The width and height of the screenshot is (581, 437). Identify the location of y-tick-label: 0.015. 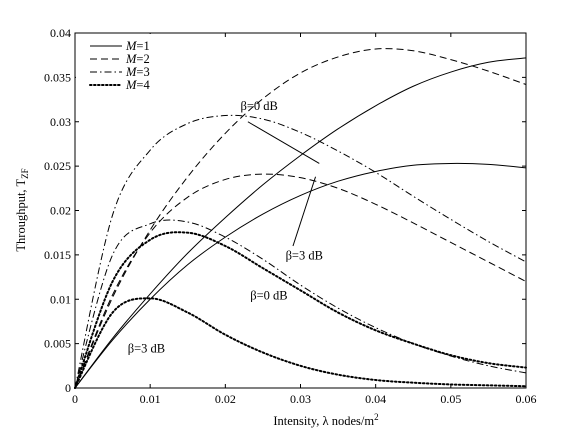
(57, 255).